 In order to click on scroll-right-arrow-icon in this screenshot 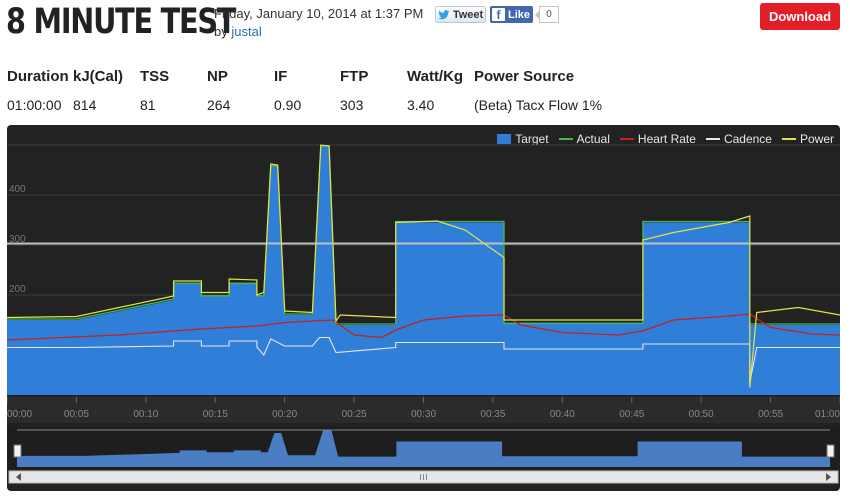, I will do `click(828, 477)`.